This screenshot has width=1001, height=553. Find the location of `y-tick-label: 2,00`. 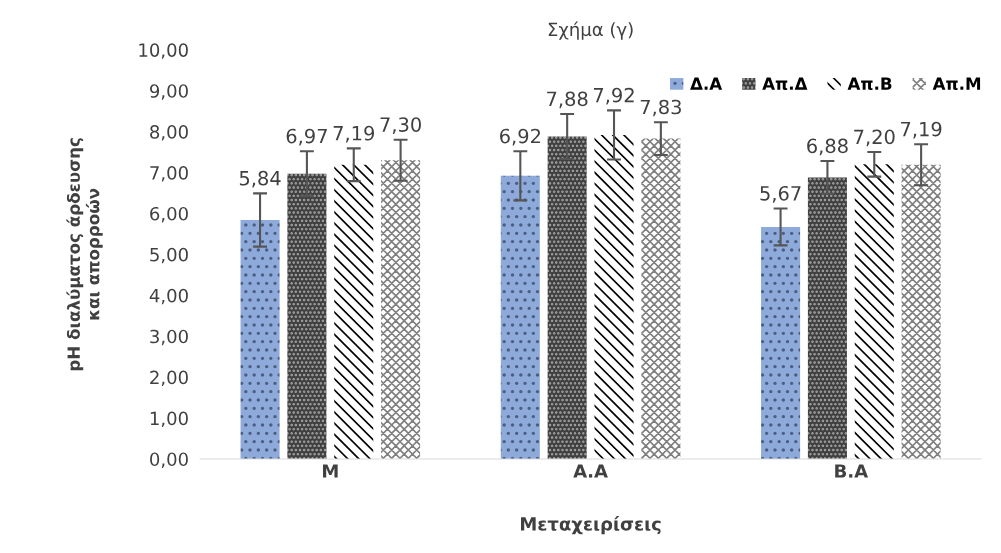

y-tick-label: 2,00 is located at coordinates (169, 378).